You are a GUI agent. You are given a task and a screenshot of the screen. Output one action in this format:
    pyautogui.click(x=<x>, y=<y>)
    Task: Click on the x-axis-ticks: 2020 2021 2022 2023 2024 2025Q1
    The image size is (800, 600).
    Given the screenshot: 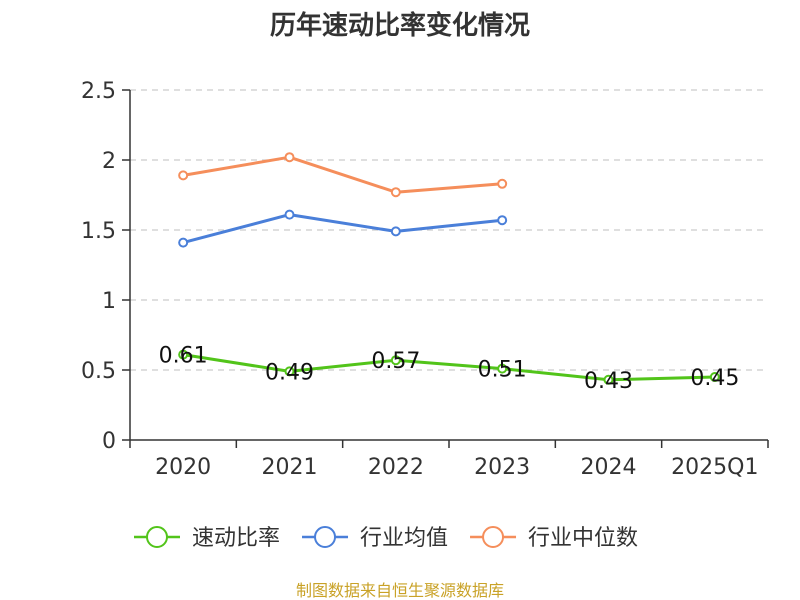 What is the action you would take?
    pyautogui.click(x=456, y=467)
    